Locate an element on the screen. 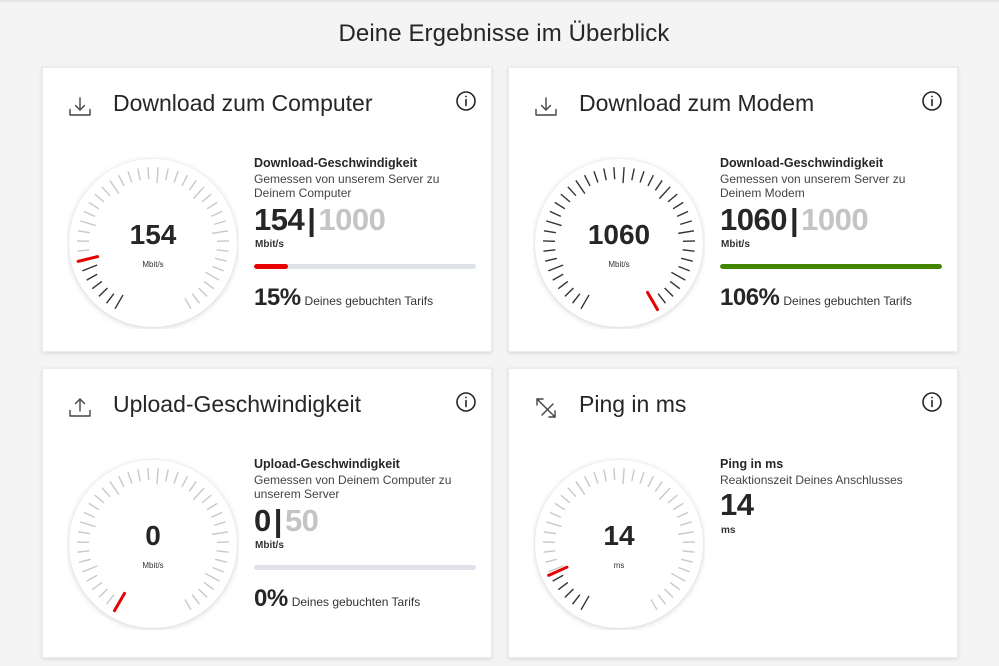 The height and width of the screenshot is (666, 999). measurement-label: Ping in ms is located at coordinates (752, 464).